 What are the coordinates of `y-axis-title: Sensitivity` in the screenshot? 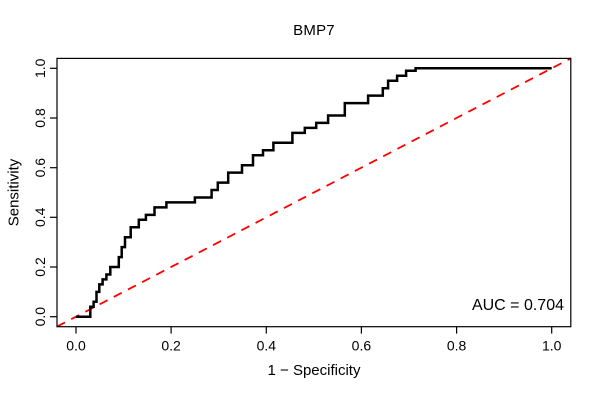 It's located at (14, 192).